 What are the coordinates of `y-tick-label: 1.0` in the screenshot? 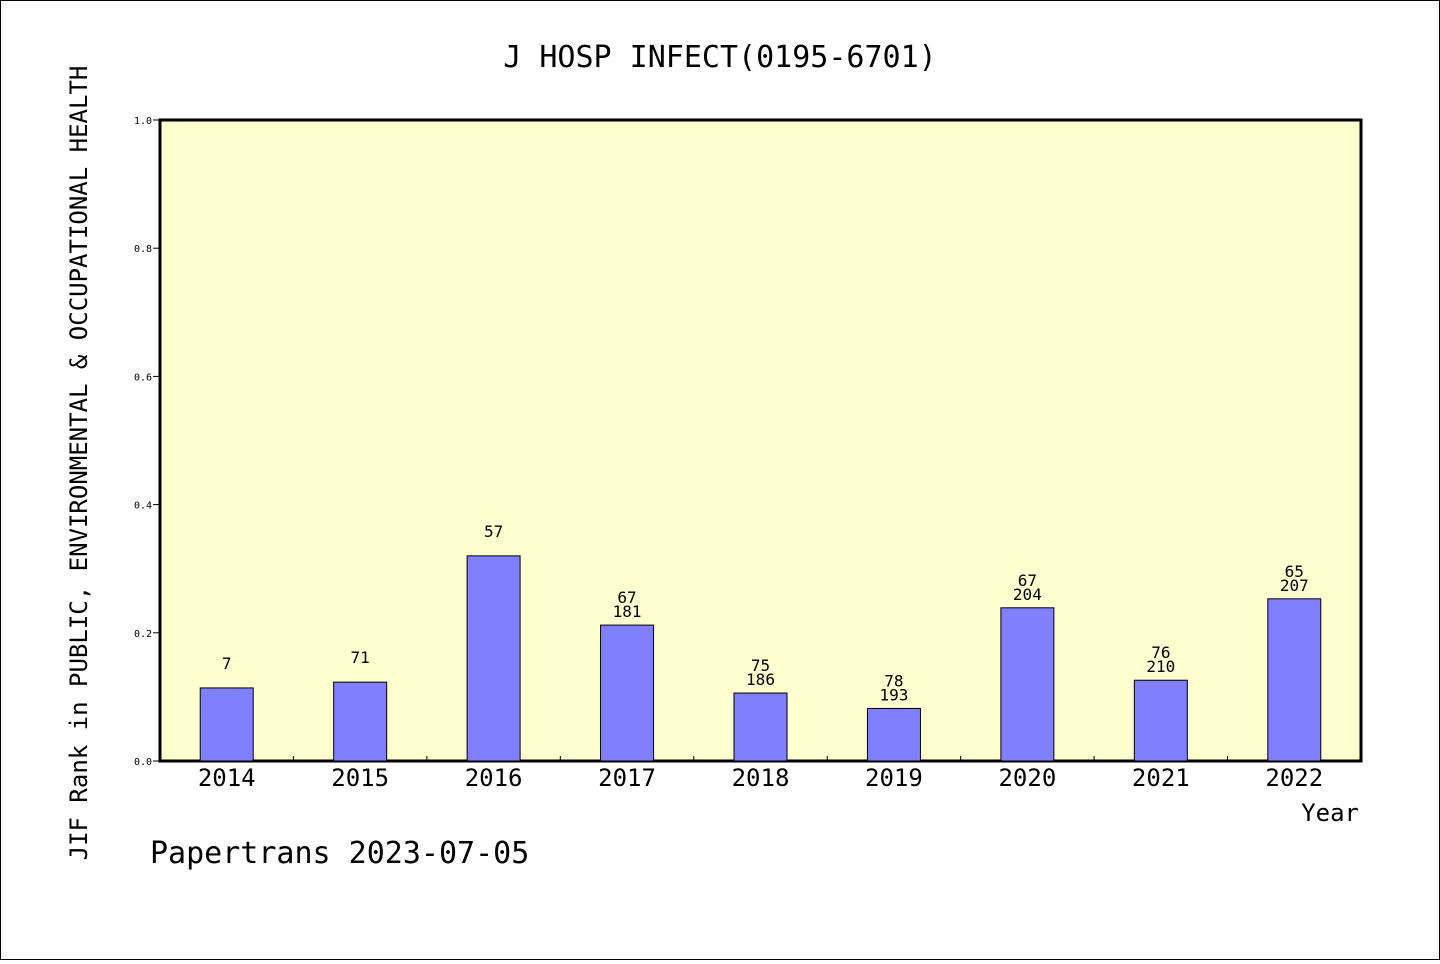 It's located at (143, 121).